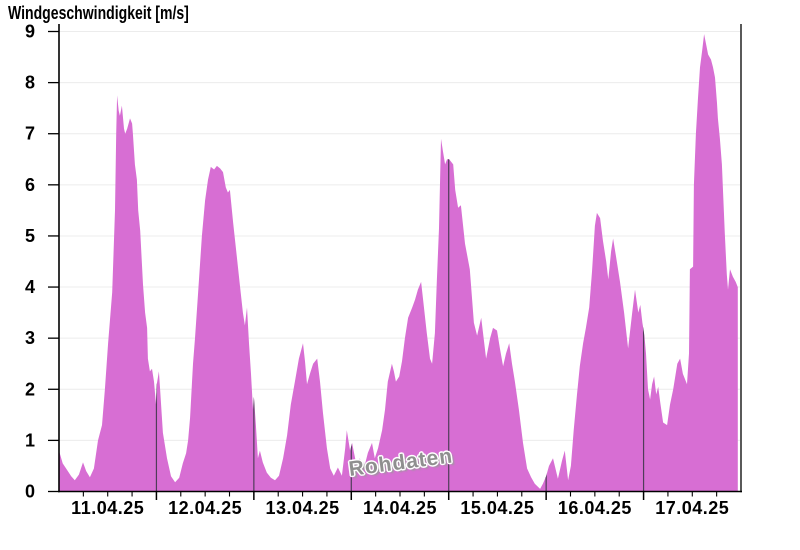  I want to click on chart-title: Windgeschwindigkeit [m/s], so click(98, 13).